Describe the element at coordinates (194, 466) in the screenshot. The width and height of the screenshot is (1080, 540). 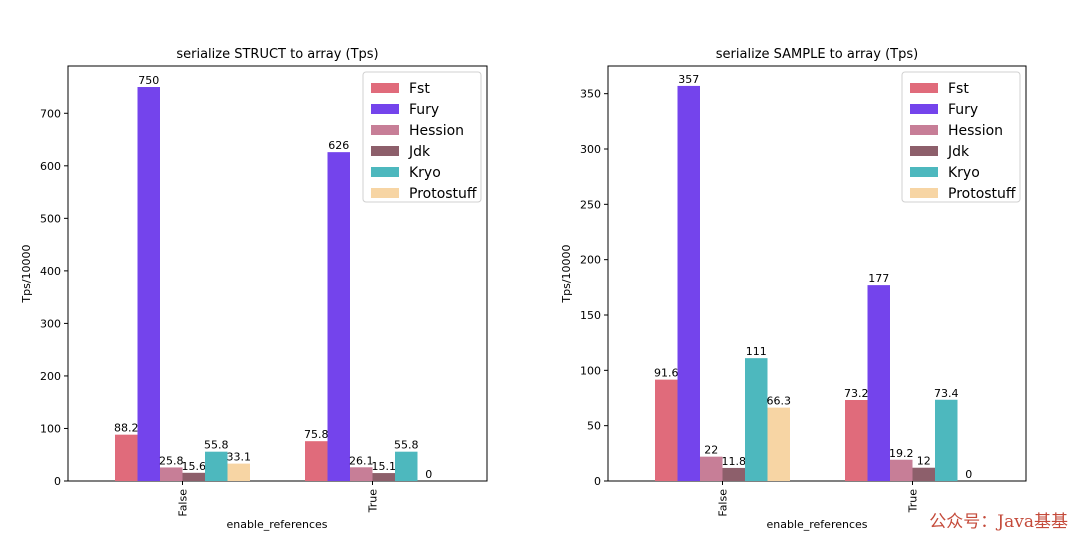
I see `bar-value-label: 15.6` at that location.